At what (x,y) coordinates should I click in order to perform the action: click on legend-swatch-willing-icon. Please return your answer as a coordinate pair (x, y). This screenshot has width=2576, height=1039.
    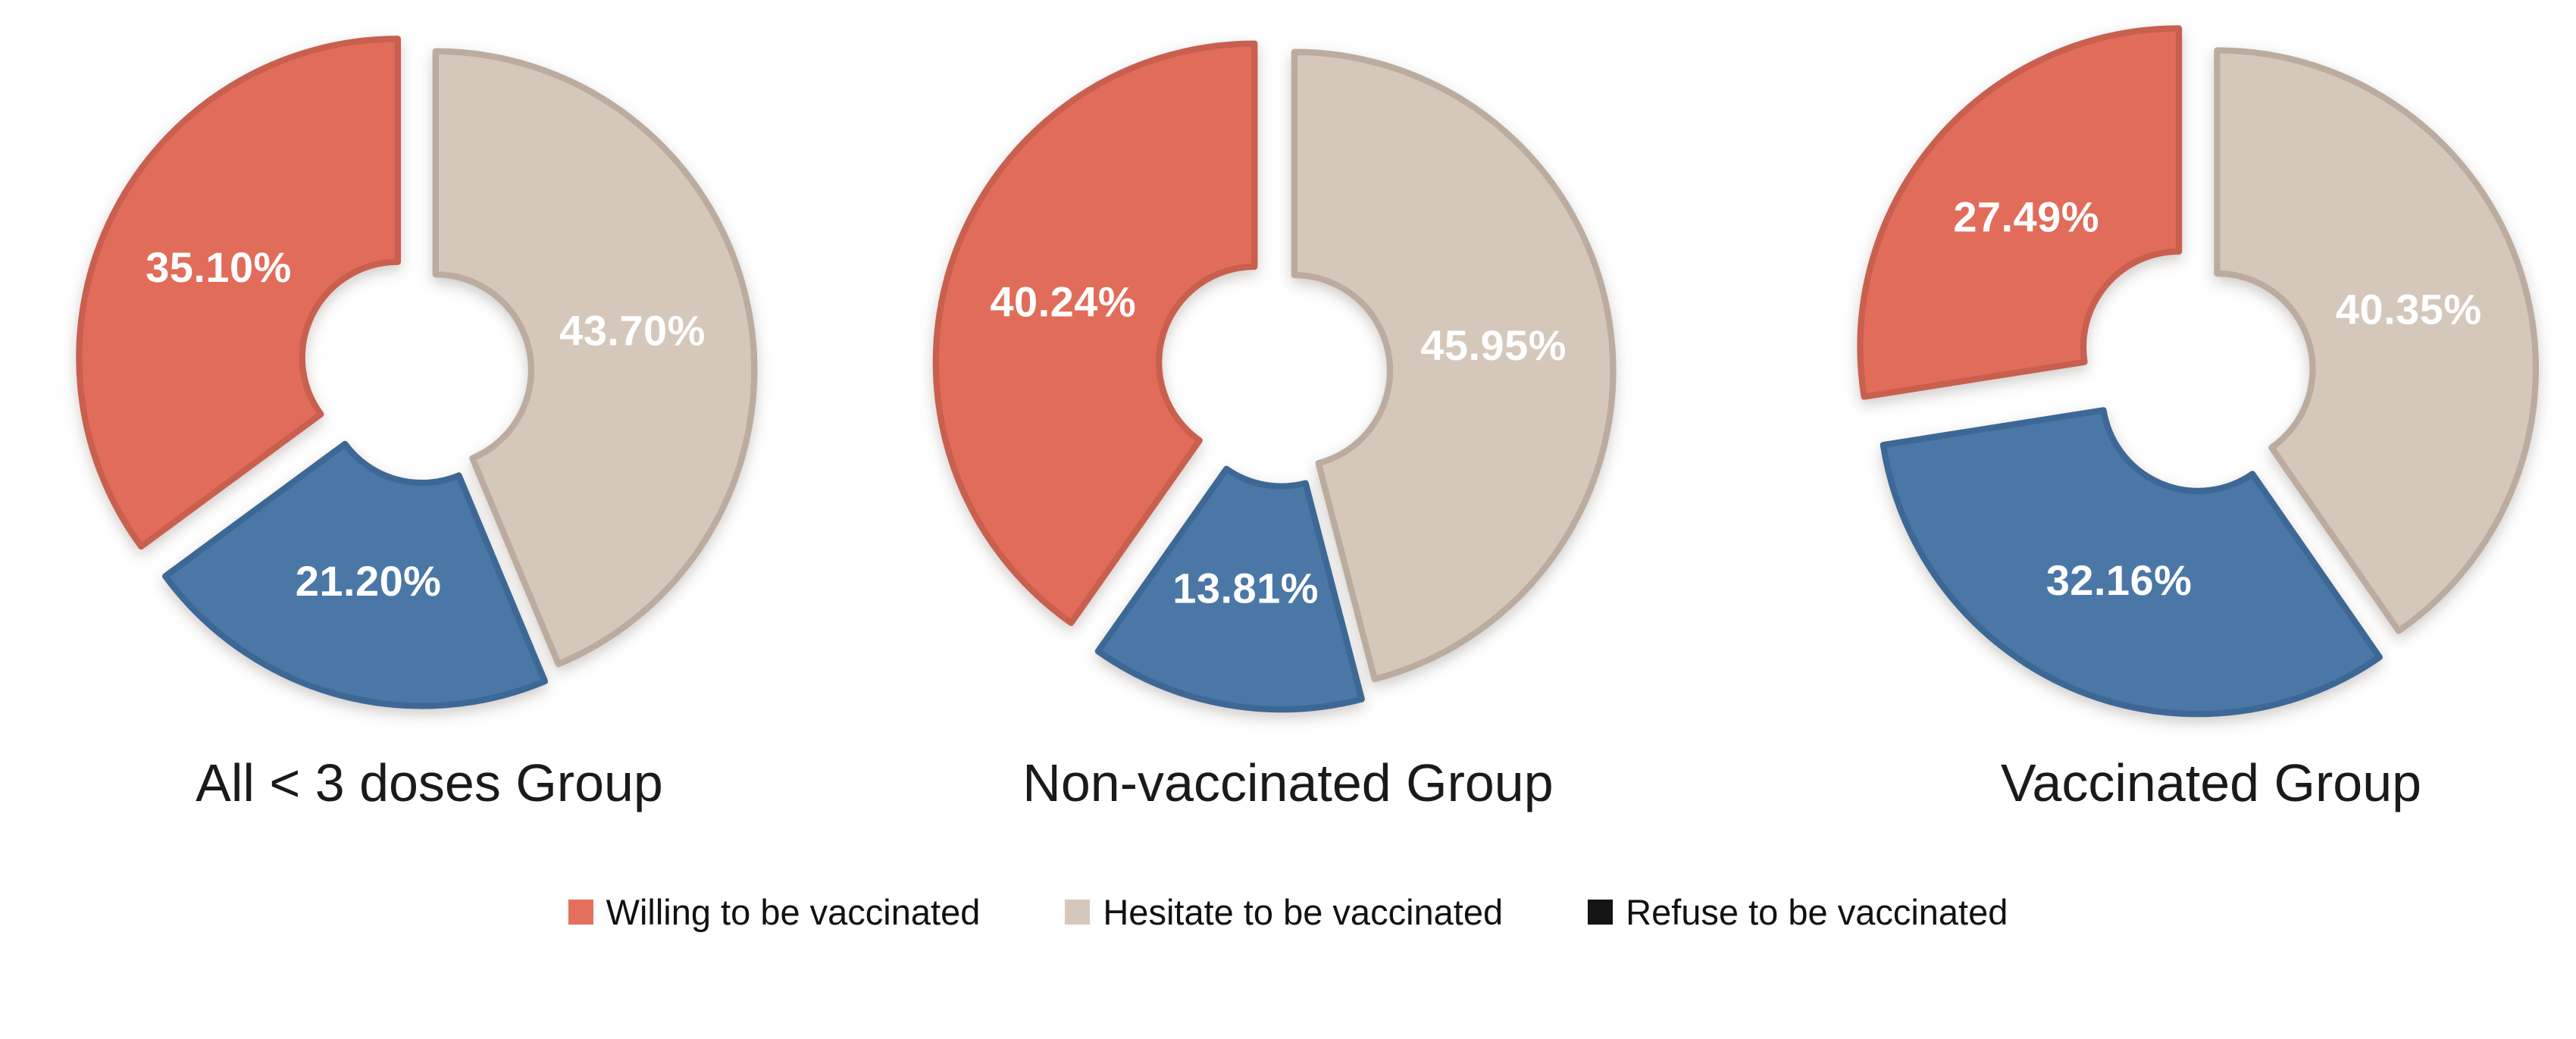
    Looking at the image, I should click on (580, 912).